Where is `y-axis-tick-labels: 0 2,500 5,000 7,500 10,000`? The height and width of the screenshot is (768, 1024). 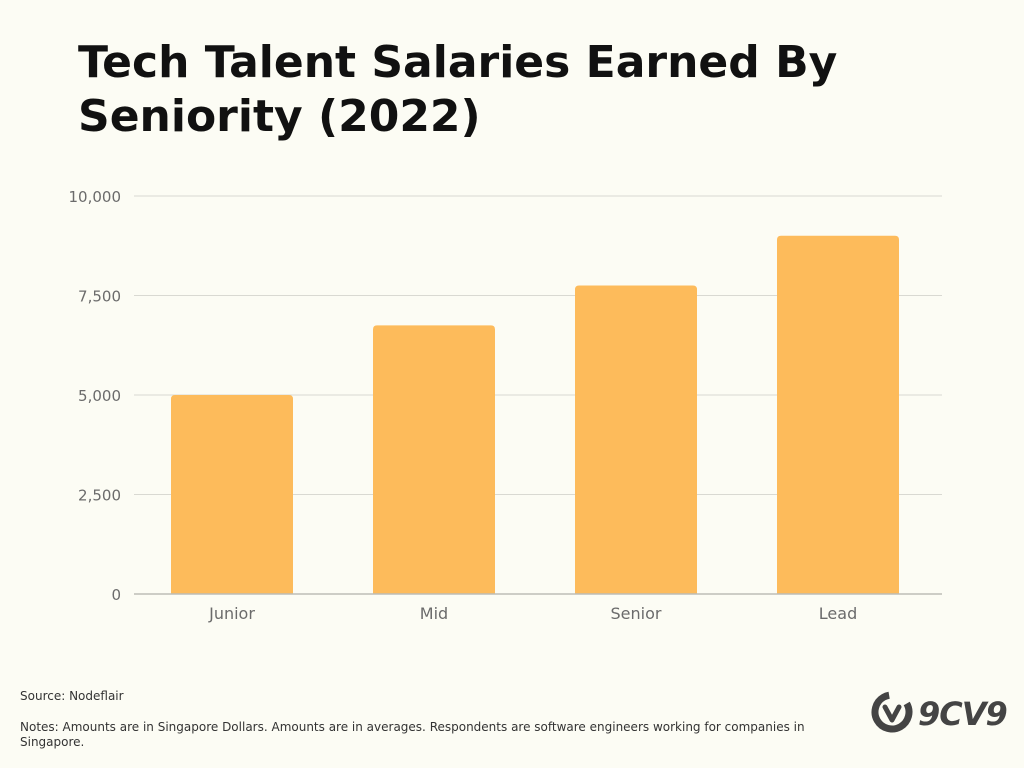
y-axis-tick-labels: 0 2,500 5,000 7,500 10,000 is located at coordinates (95, 396).